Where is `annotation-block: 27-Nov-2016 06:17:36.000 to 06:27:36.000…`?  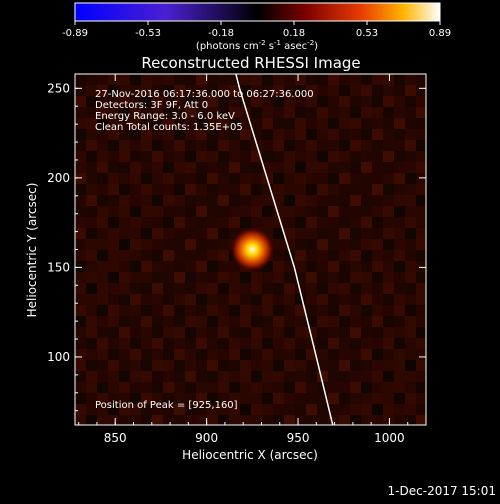
annotation-block: 27-Nov-2016 06:17:36.000 to 06:27:36.000… is located at coordinates (204, 111).